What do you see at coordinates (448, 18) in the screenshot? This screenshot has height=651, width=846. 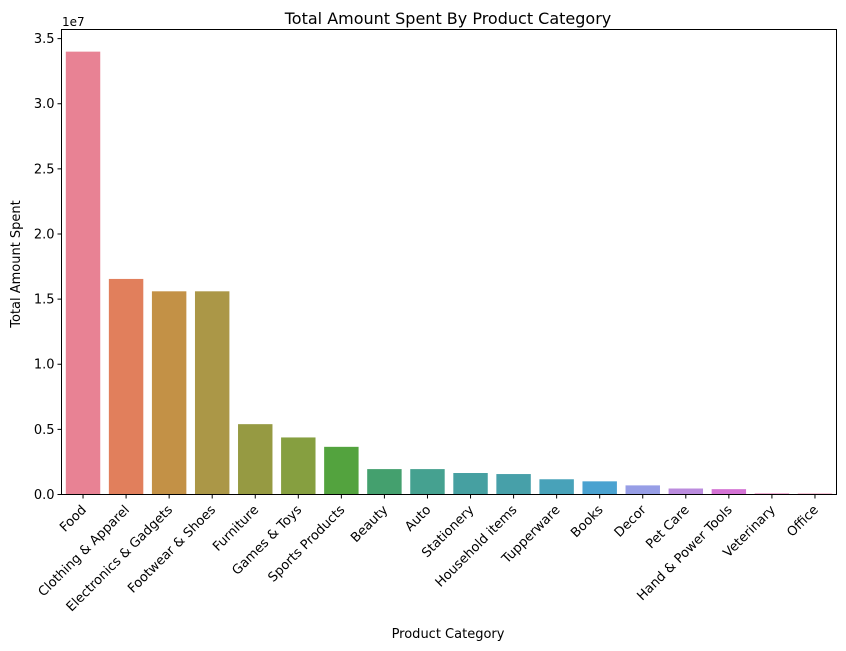 I see `chart-title: Total Amount Spent By Product Category` at bounding box center [448, 18].